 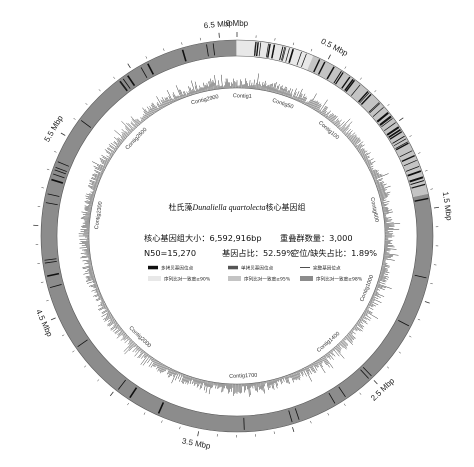 What do you see at coordinates (257, 268) in the screenshot?
I see `legend-label: 单拷贝基因位点` at bounding box center [257, 268].